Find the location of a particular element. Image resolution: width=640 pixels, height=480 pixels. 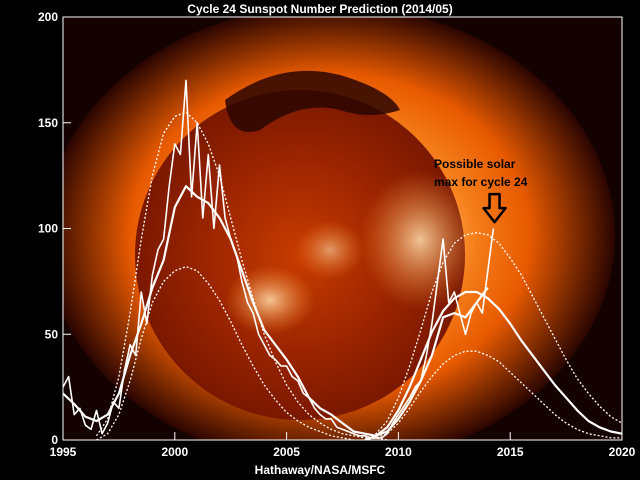

x-tick-label: 2020 is located at coordinates (622, 452).